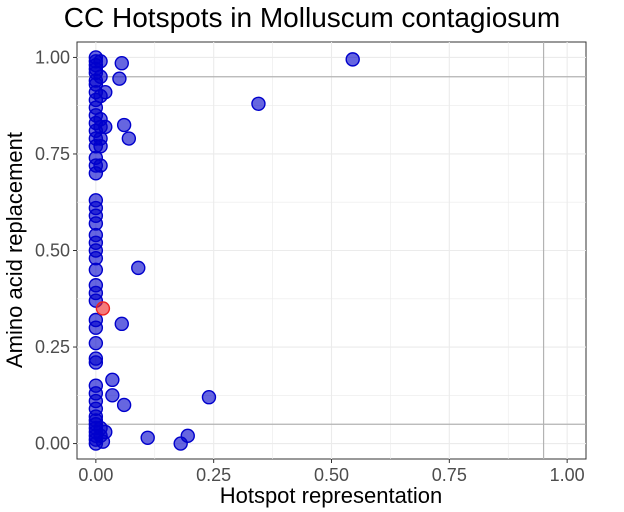  Describe the element at coordinates (103, 308) in the screenshot. I see `highlighted-data-point` at that location.